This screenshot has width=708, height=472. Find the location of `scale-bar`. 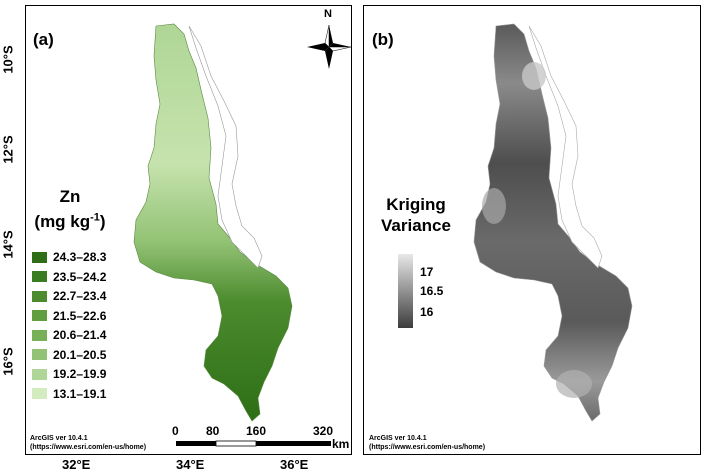

scale-bar is located at coordinates (253, 443).